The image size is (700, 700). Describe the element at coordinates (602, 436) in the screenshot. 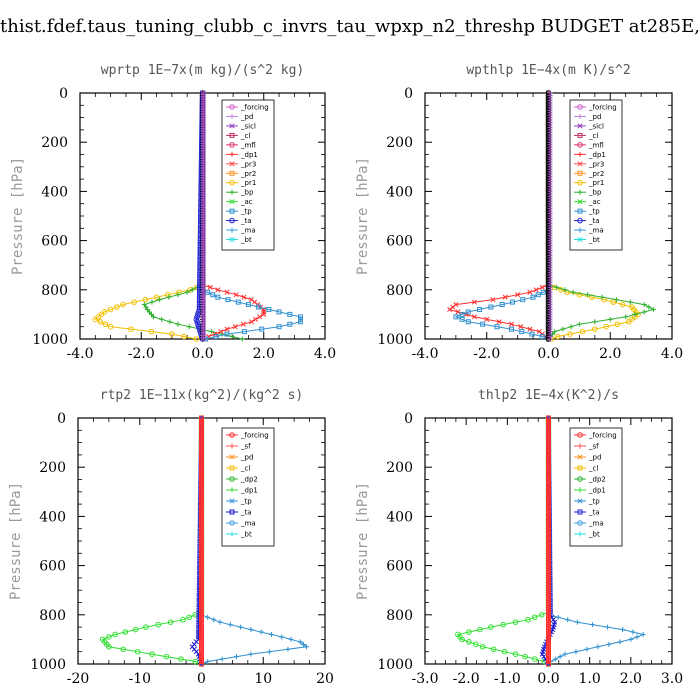

I see `legend-entry: _forcing` at that location.